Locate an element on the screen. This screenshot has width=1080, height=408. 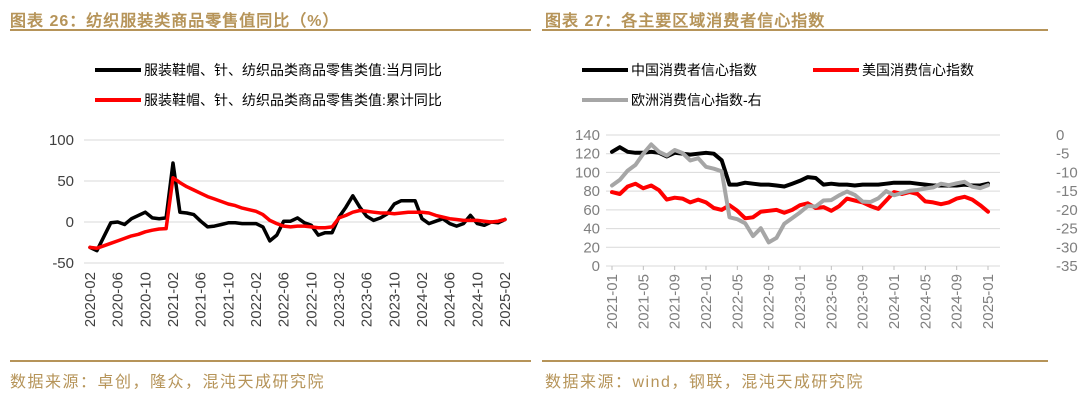
legend-item: 服装鞋帽、针、纺织品类商品零售类值:累计同比 is located at coordinates (268, 100).